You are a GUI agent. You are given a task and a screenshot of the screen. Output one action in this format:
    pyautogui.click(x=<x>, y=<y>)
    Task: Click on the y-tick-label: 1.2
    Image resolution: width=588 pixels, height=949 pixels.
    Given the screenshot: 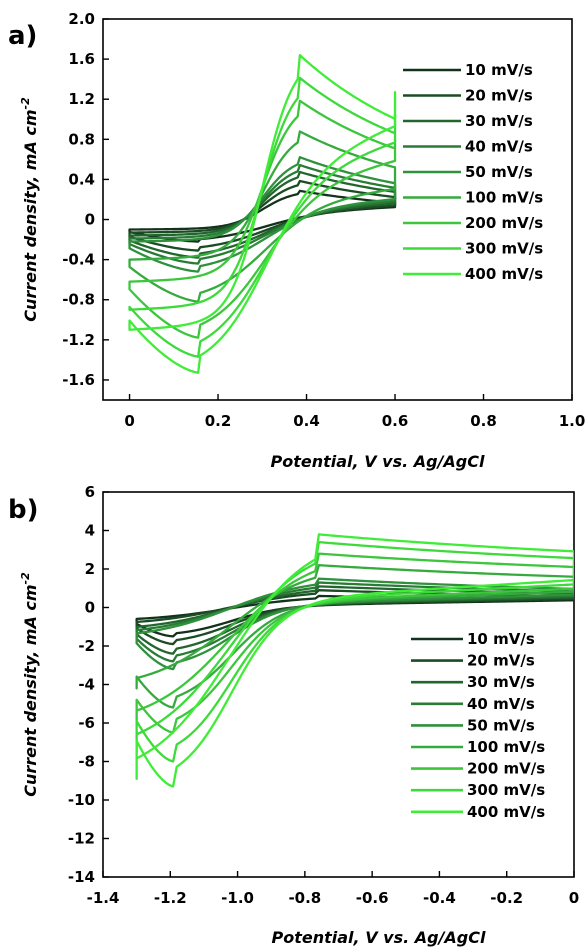 What is the action you would take?
    pyautogui.click(x=81, y=99)
    